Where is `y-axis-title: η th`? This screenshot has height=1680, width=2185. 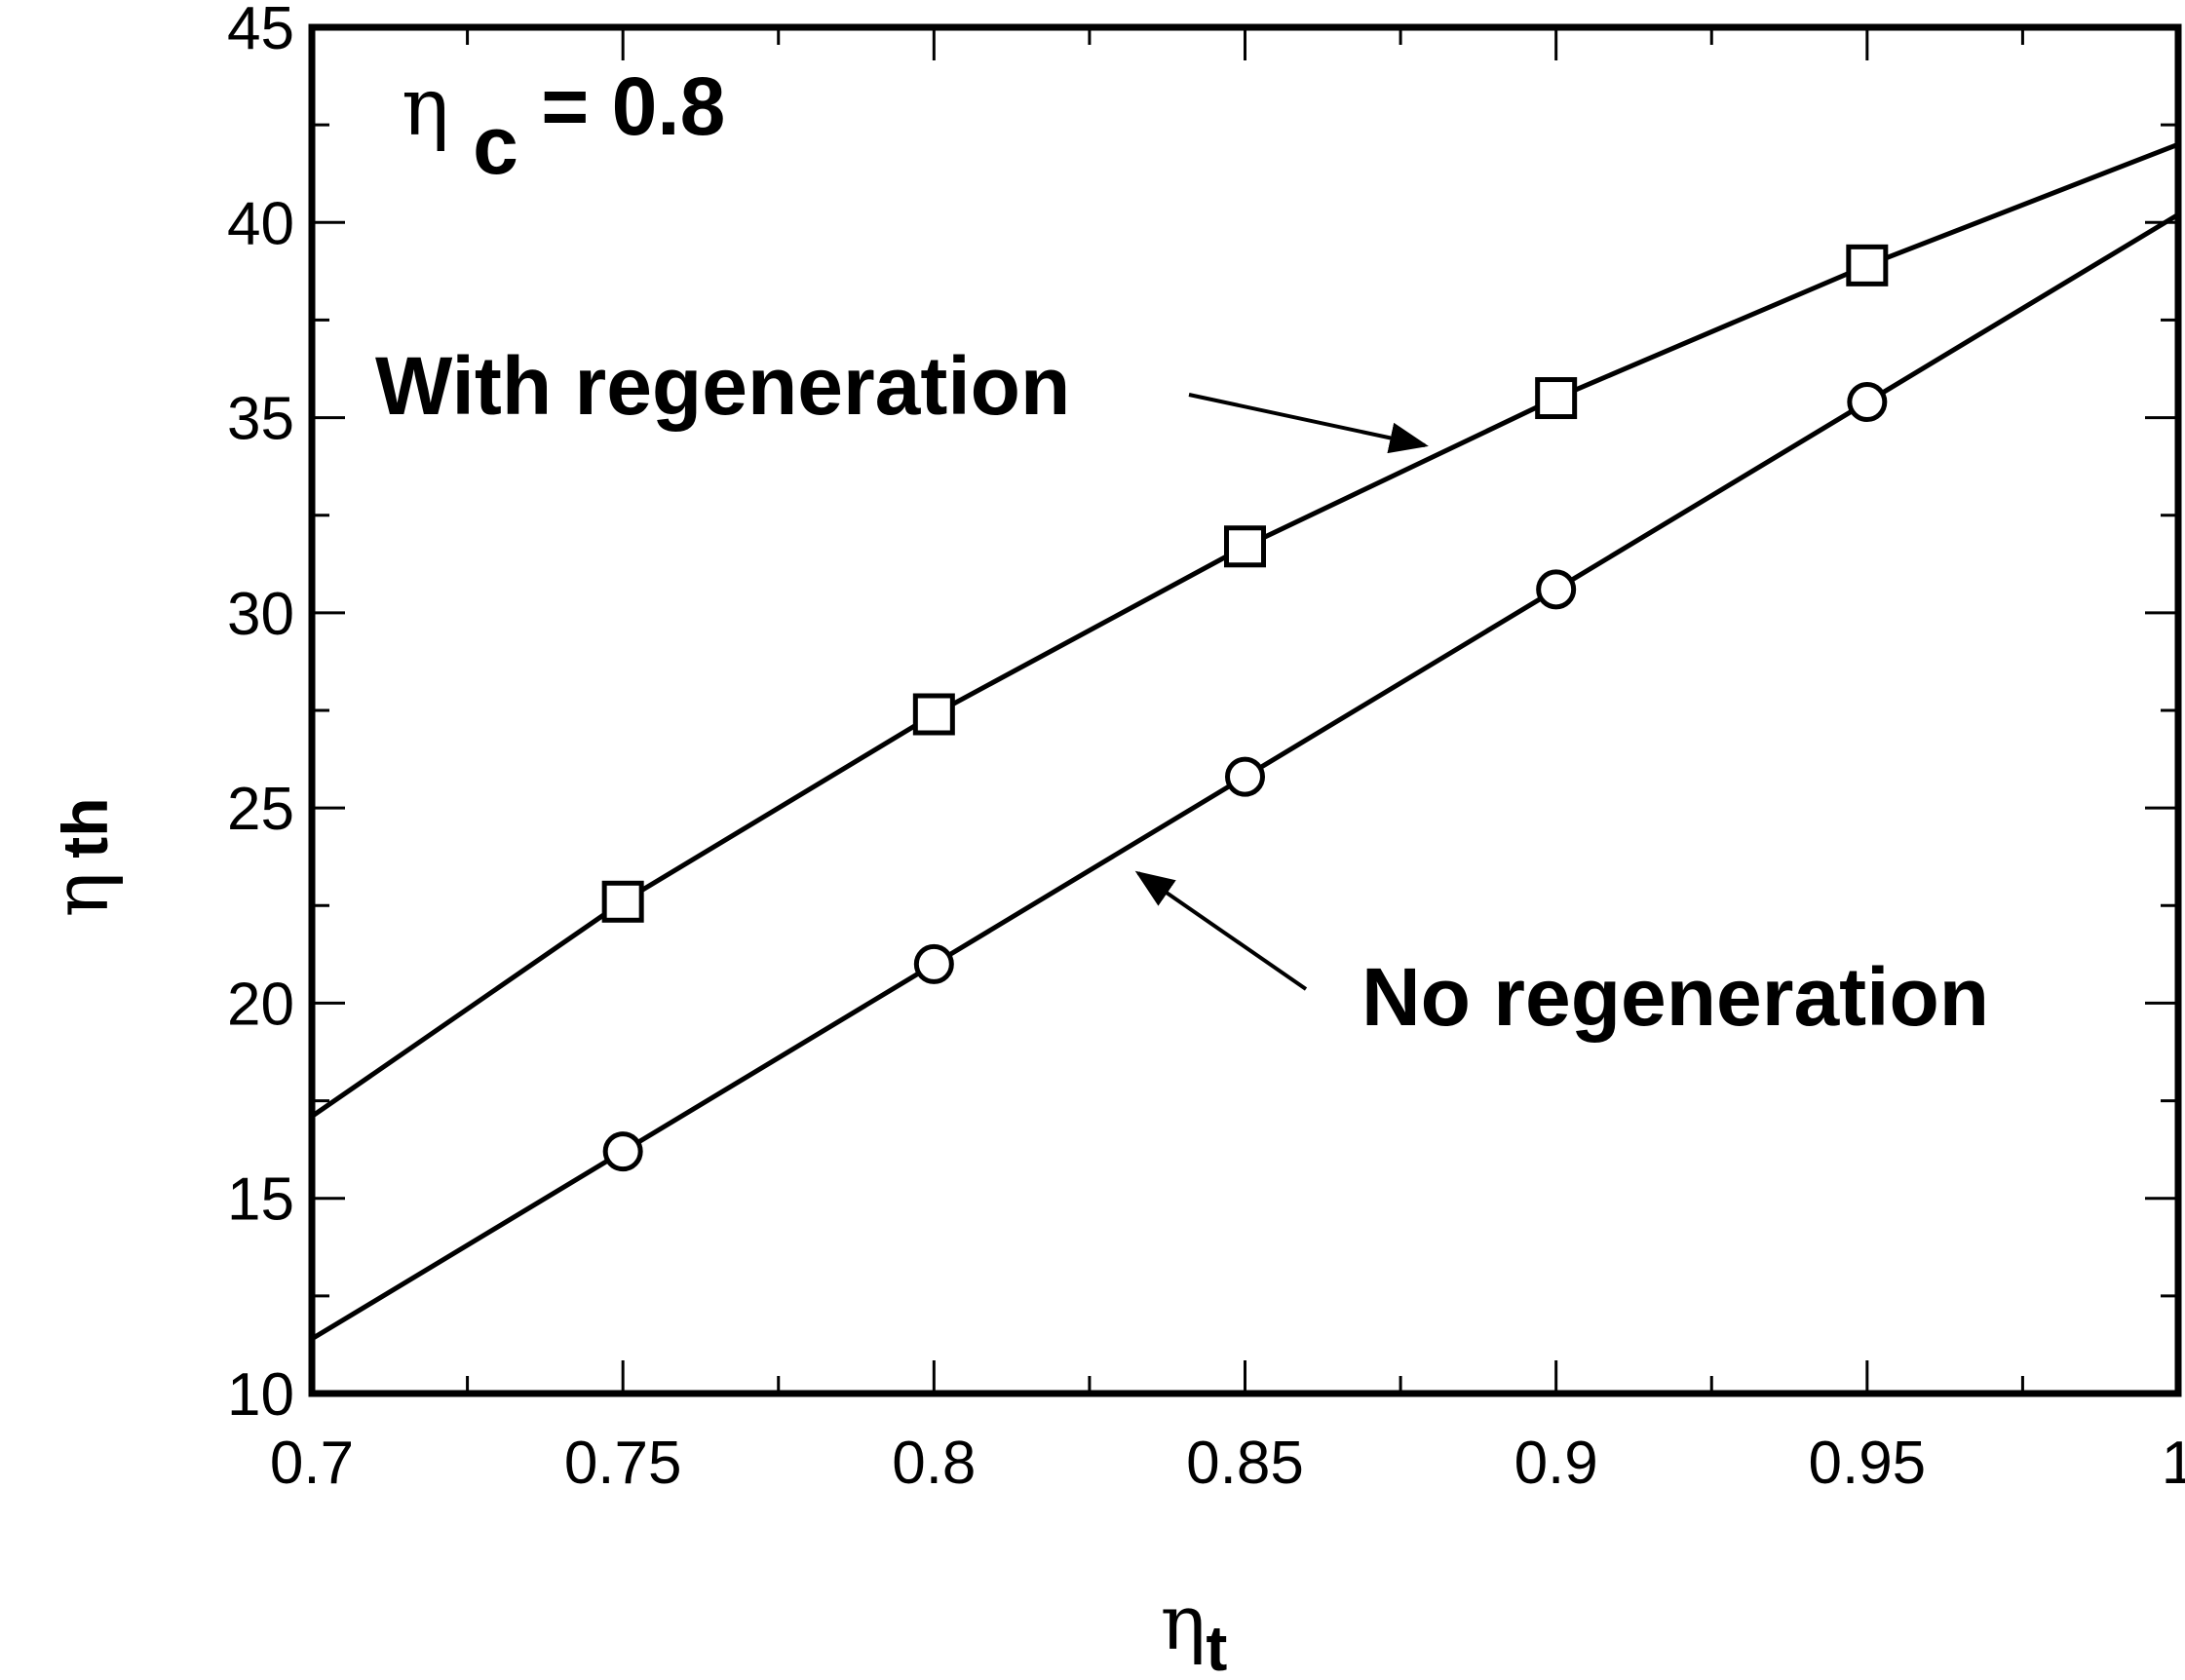
y-axis-title: η th is located at coordinates (82, 857).